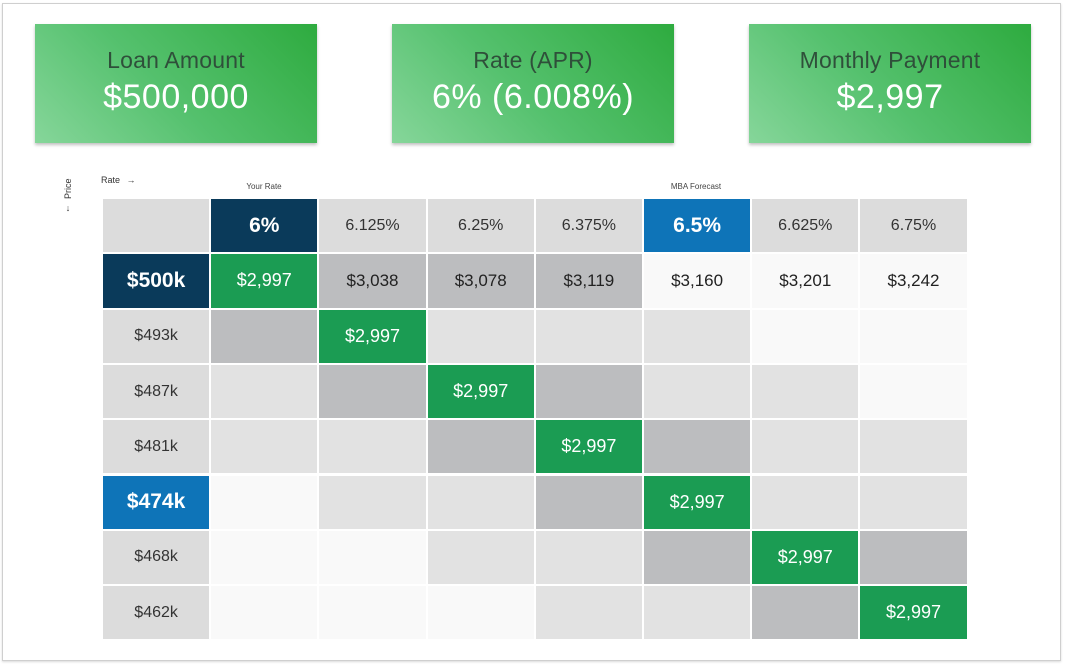  What do you see at coordinates (156, 281) in the screenshot?
I see `price-row-header: $500k` at bounding box center [156, 281].